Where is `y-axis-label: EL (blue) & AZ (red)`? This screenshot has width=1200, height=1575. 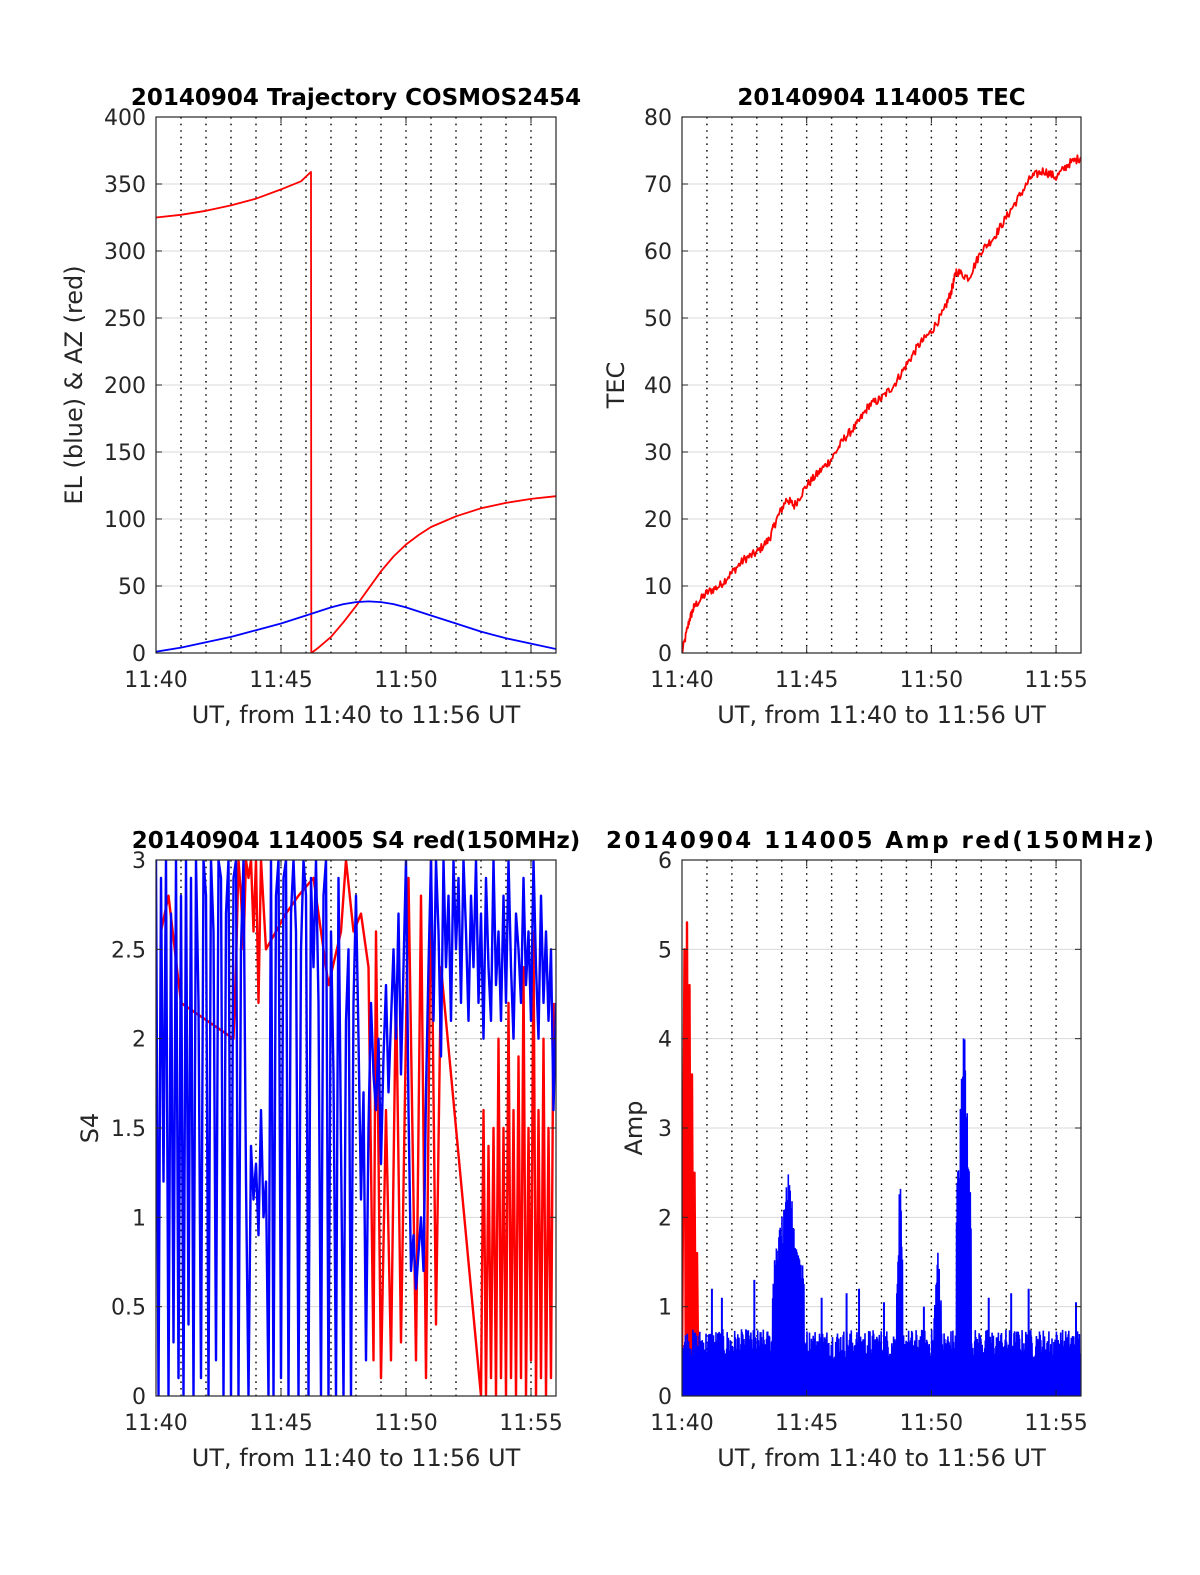 y-axis-label: EL (blue) & AZ (red) is located at coordinates (74, 384).